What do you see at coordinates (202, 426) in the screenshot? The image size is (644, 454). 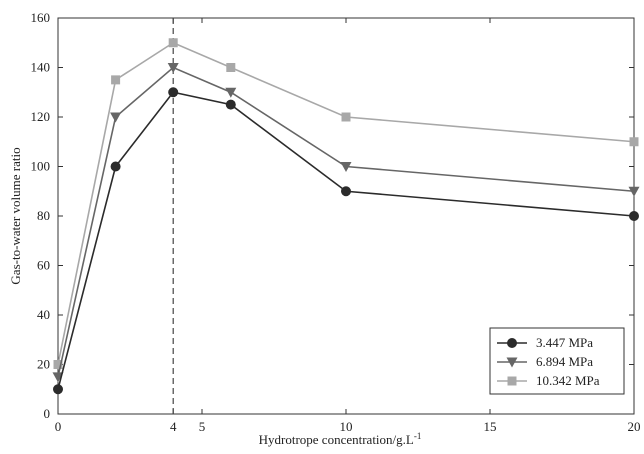 I see `x-tick-label: 5` at bounding box center [202, 426].